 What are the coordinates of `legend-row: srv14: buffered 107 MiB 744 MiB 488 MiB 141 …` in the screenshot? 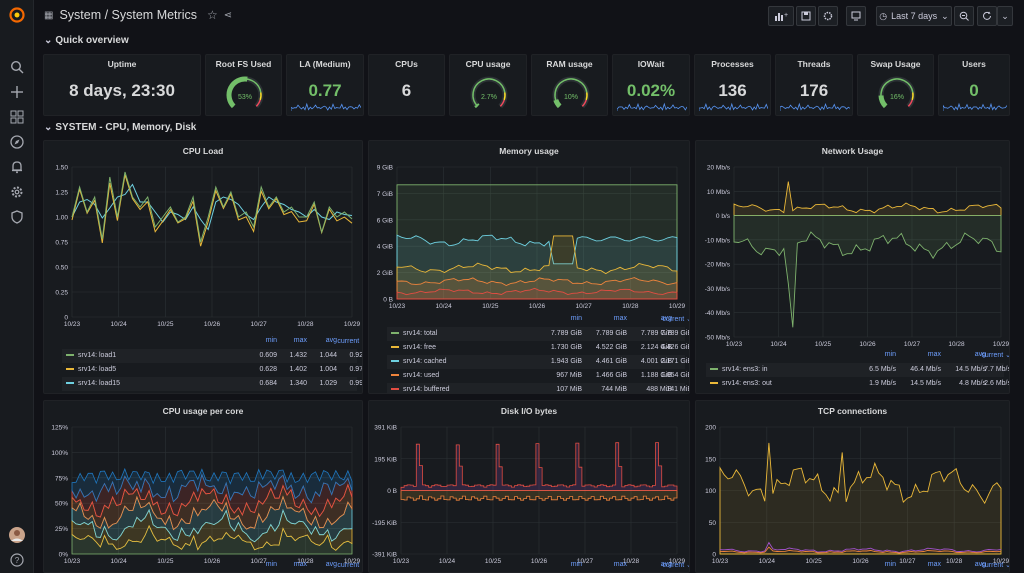 It's located at (538, 388).